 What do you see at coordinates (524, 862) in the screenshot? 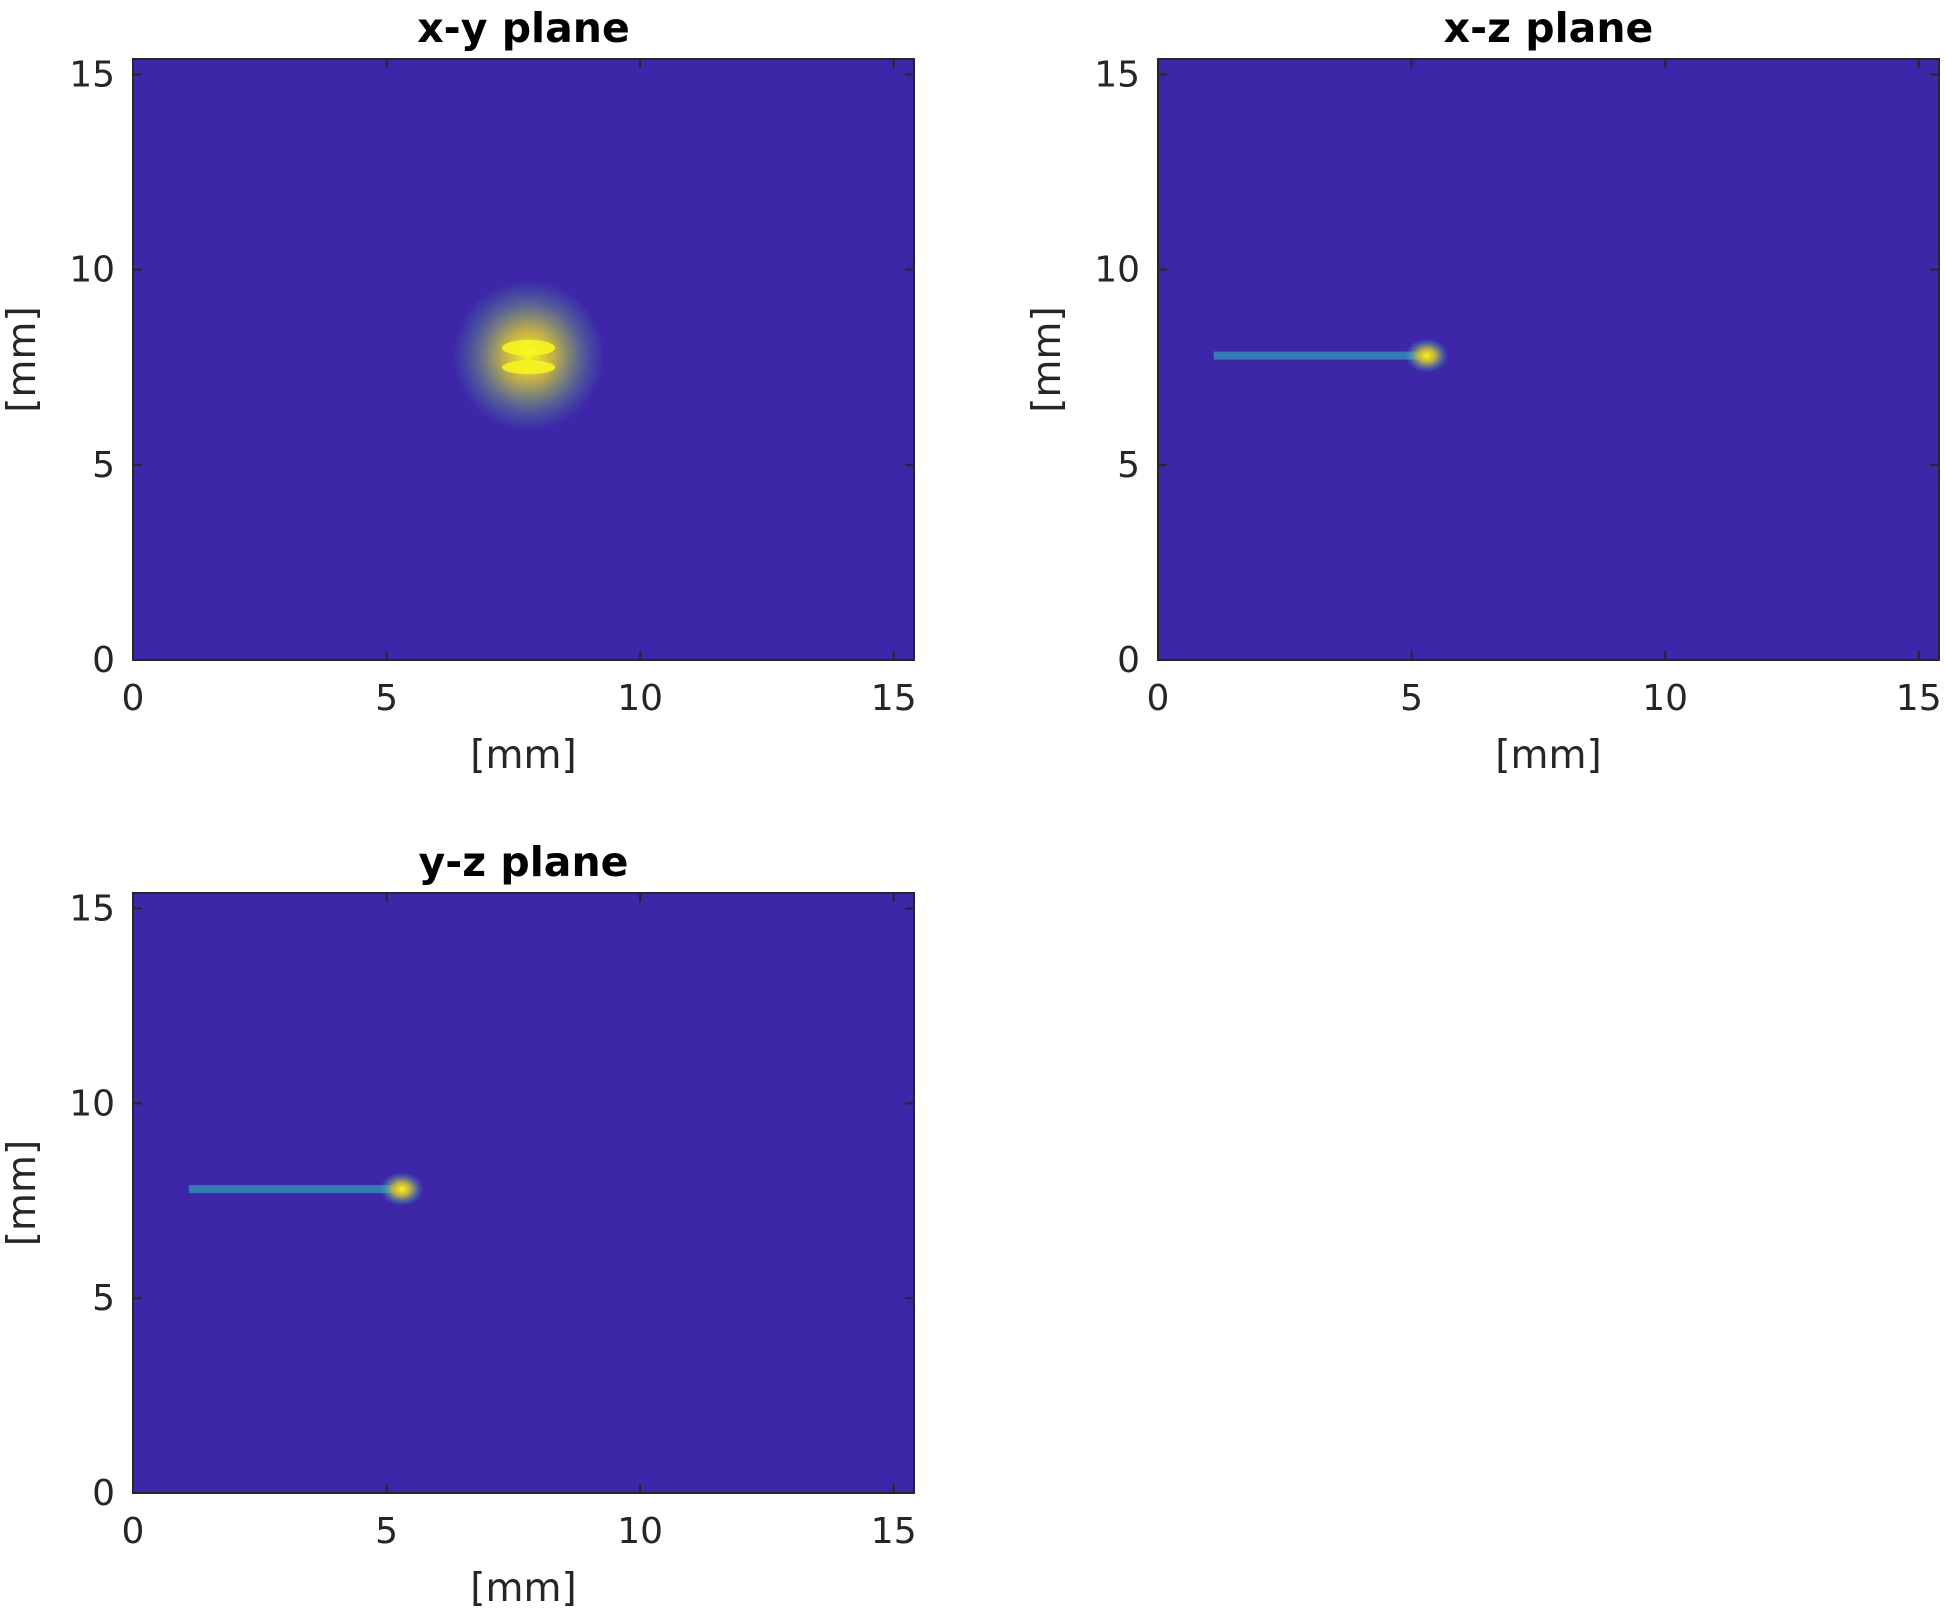
I see `panel-title: y-z plane` at bounding box center [524, 862].